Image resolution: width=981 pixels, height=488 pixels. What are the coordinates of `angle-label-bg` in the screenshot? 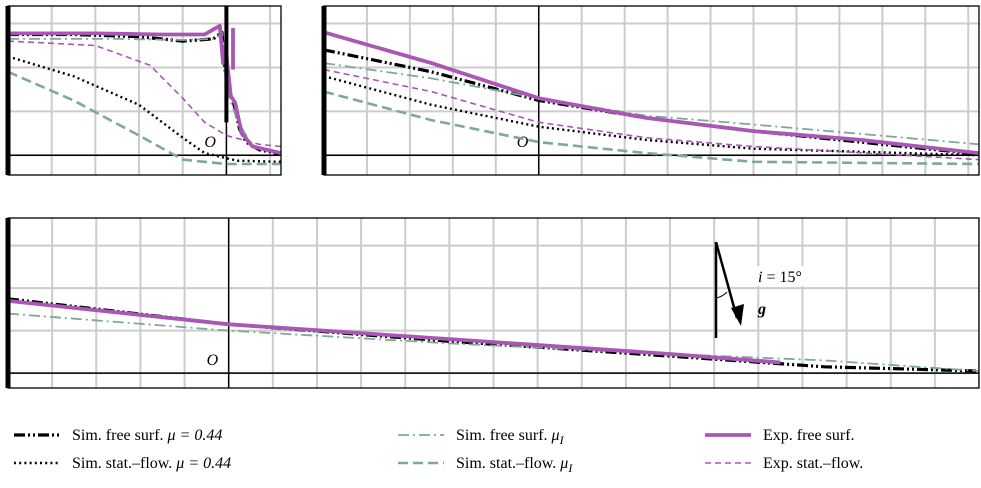 It's located at (788, 276).